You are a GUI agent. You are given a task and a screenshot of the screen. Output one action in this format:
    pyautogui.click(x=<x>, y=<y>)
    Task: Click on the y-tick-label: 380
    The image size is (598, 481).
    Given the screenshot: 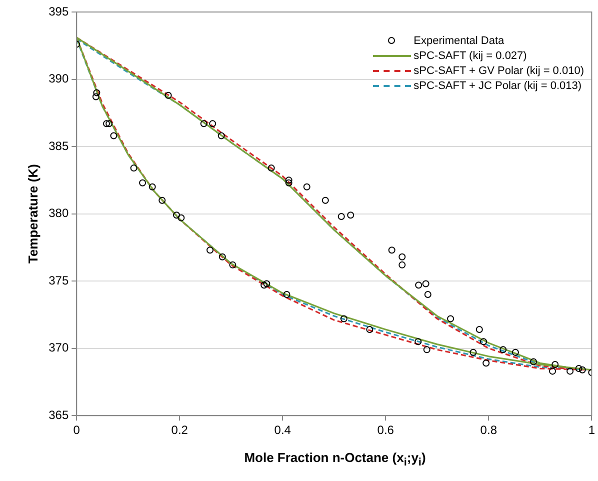 What is the action you would take?
    pyautogui.click(x=58, y=213)
    